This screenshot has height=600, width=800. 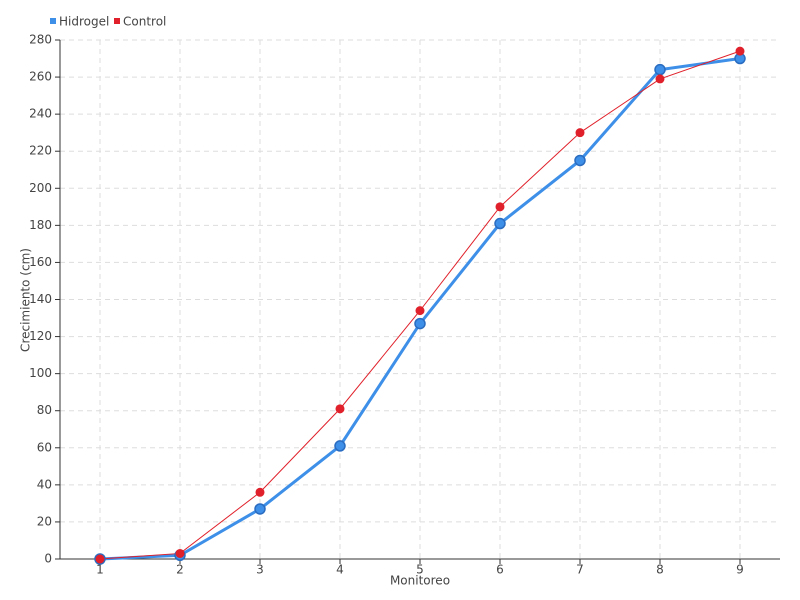 I want to click on x-tick-label: 7, so click(x=580, y=570).